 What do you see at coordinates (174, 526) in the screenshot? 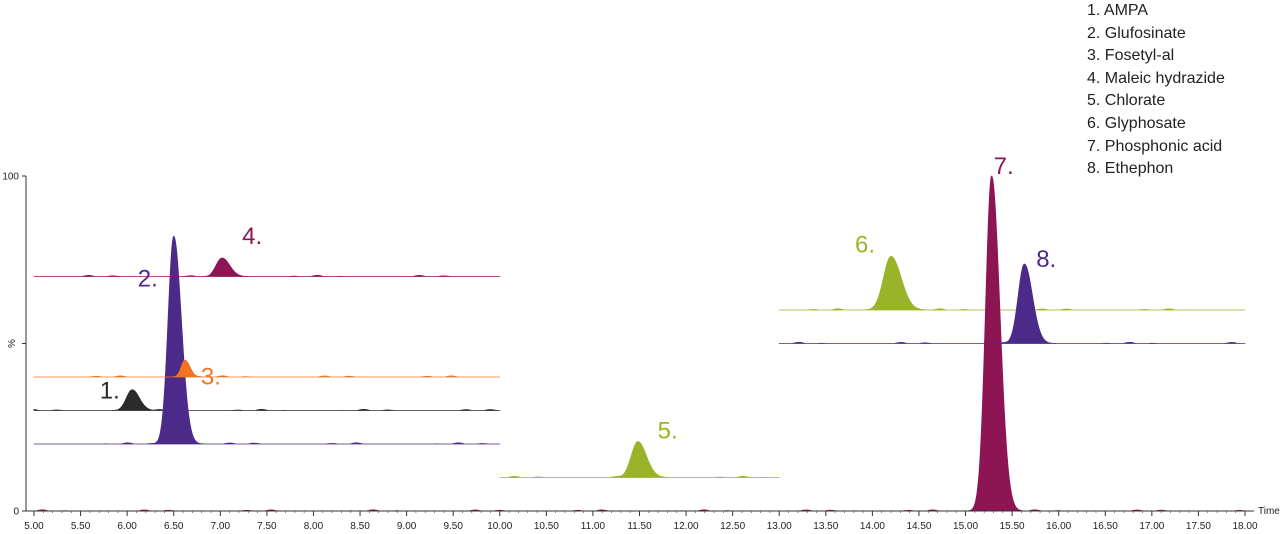
I see `x-tick-label: 6.50` at bounding box center [174, 526].